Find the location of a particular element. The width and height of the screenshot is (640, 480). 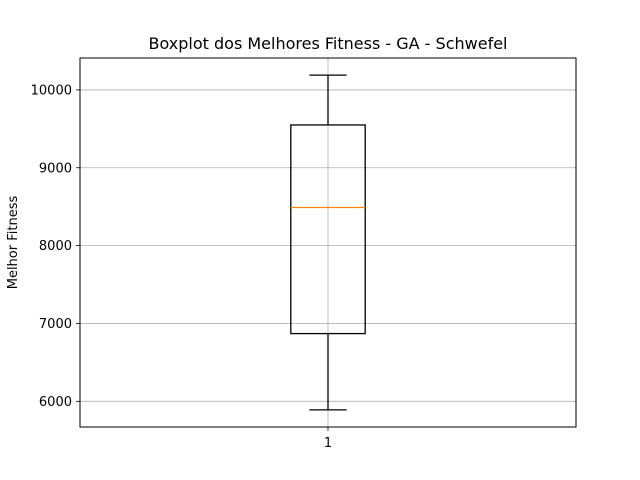

y-axis-label: Melhor Fitness is located at coordinates (13, 243).